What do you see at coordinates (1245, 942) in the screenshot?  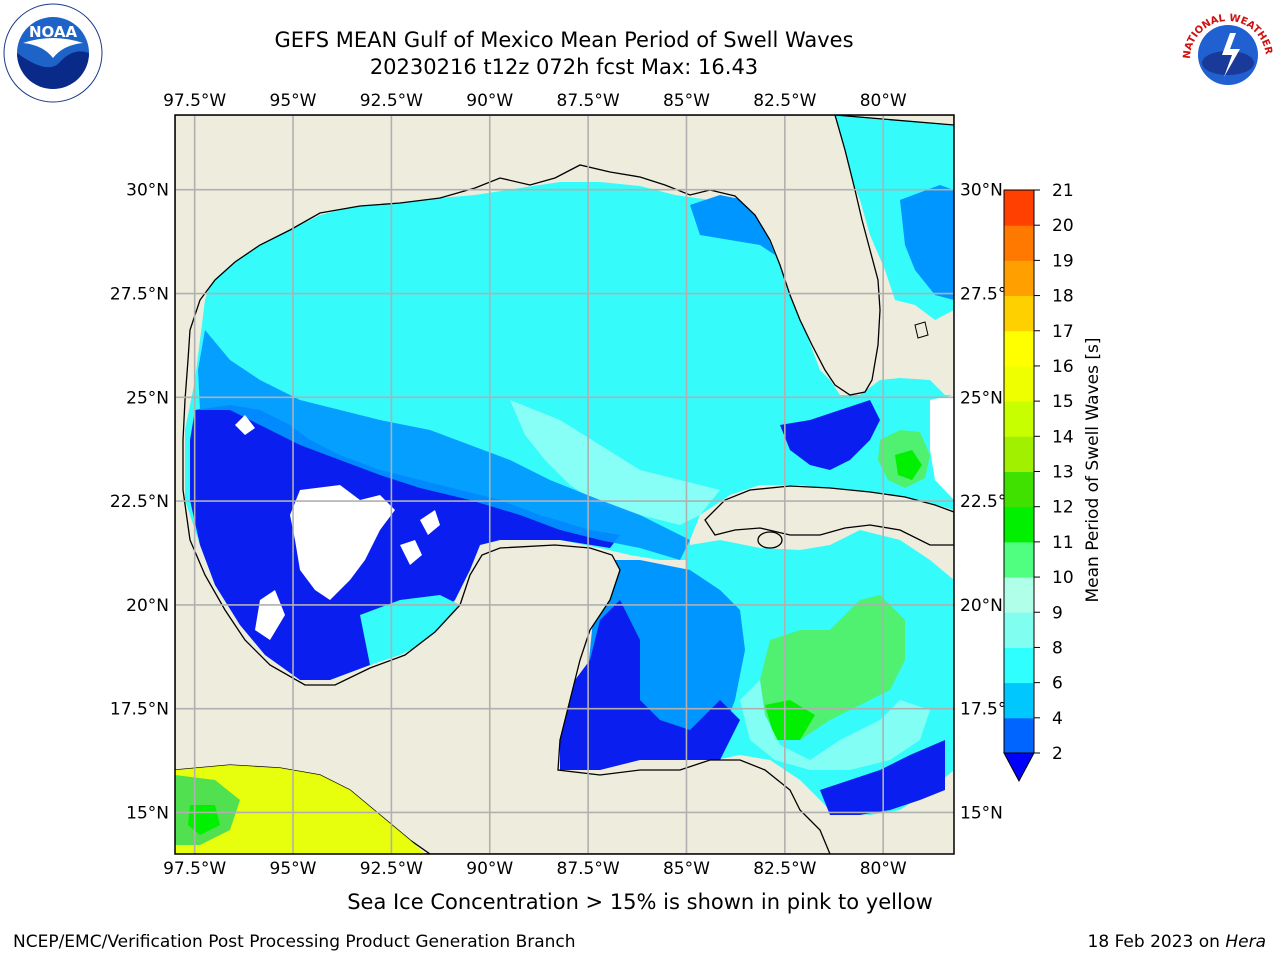 I see `footer-host: Hera` at bounding box center [1245, 942].